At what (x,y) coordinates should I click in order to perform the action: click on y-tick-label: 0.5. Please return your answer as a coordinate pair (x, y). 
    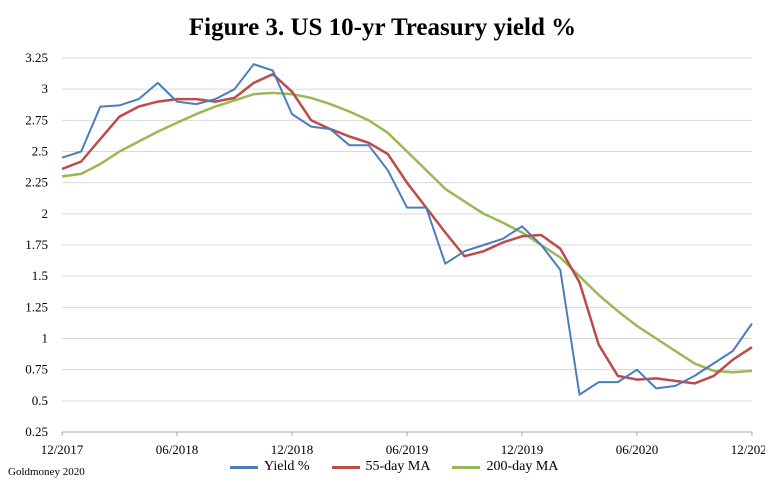
    Looking at the image, I should click on (40, 400).